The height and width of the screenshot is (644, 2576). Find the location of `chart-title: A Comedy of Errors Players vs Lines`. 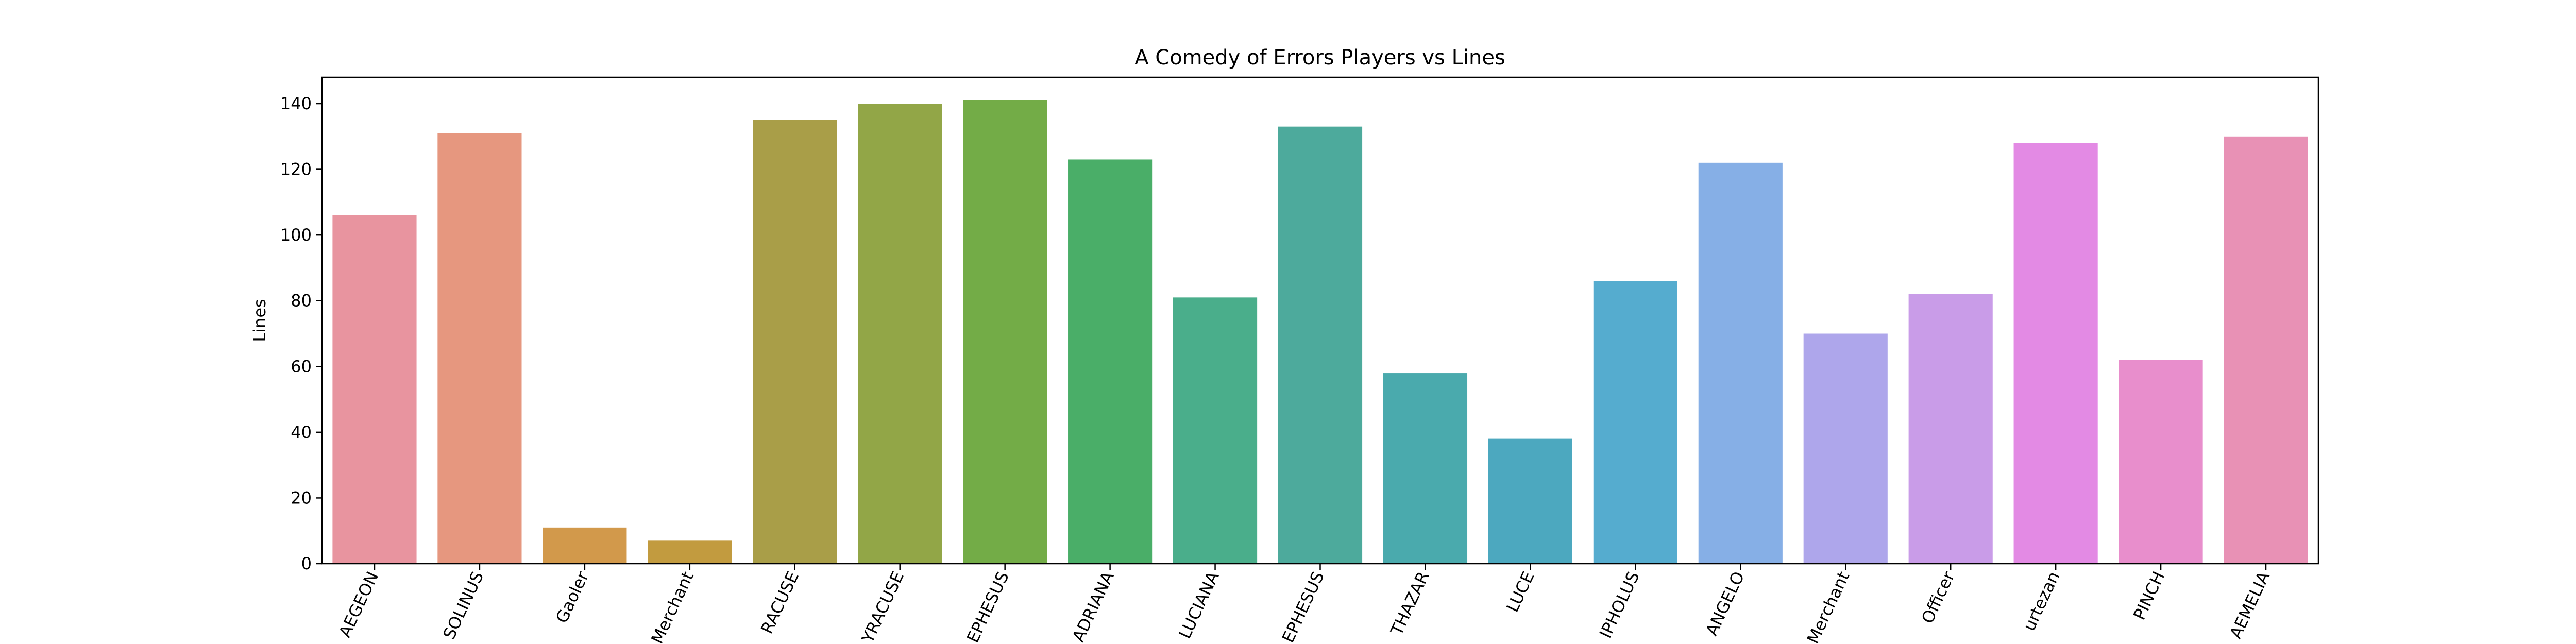

chart-title: A Comedy of Errors Players vs Lines is located at coordinates (1319, 58).